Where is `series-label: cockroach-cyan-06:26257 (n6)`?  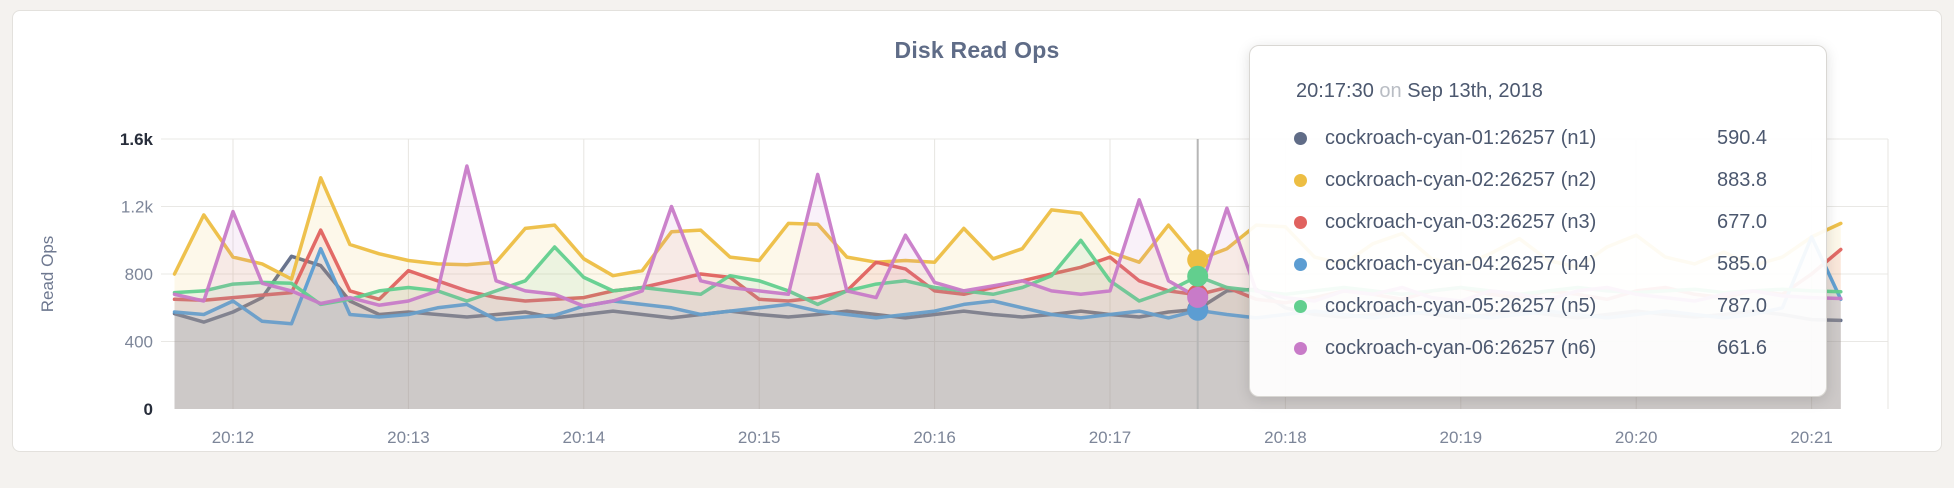
series-label: cockroach-cyan-06:26257 (n6) is located at coordinates (1461, 347).